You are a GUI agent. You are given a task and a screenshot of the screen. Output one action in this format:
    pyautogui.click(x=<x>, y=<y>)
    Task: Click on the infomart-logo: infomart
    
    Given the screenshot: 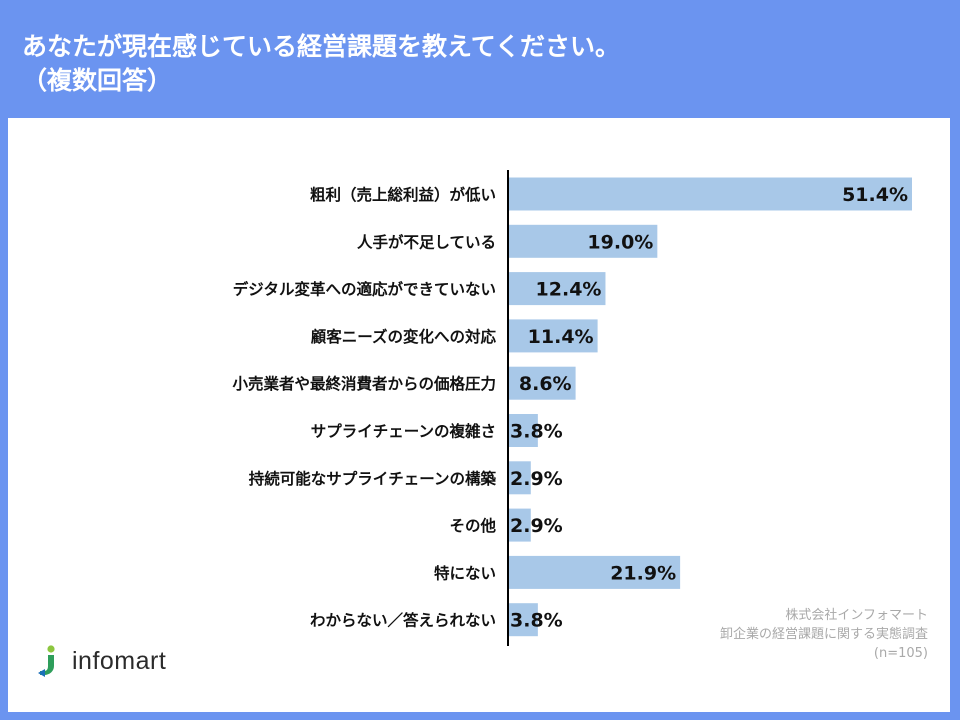 What is the action you would take?
    pyautogui.click(x=101, y=661)
    